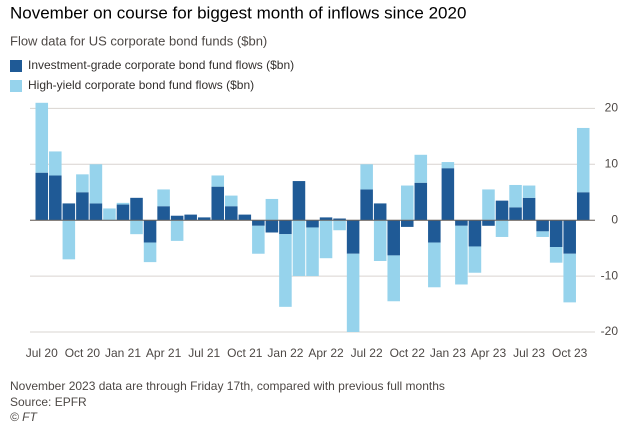 The width and height of the screenshot is (637, 422). Describe the element at coordinates (367, 353) in the screenshot. I see `x-tick-label: Jul 22` at that location.